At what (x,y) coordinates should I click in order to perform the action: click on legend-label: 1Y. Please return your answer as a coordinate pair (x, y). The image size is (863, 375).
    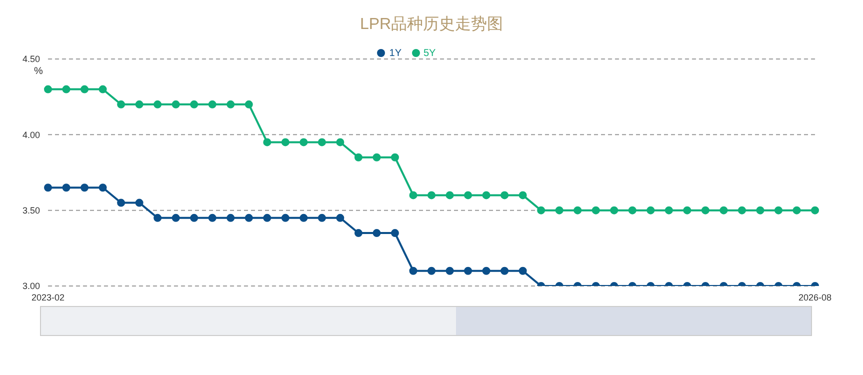
    Looking at the image, I should click on (395, 53).